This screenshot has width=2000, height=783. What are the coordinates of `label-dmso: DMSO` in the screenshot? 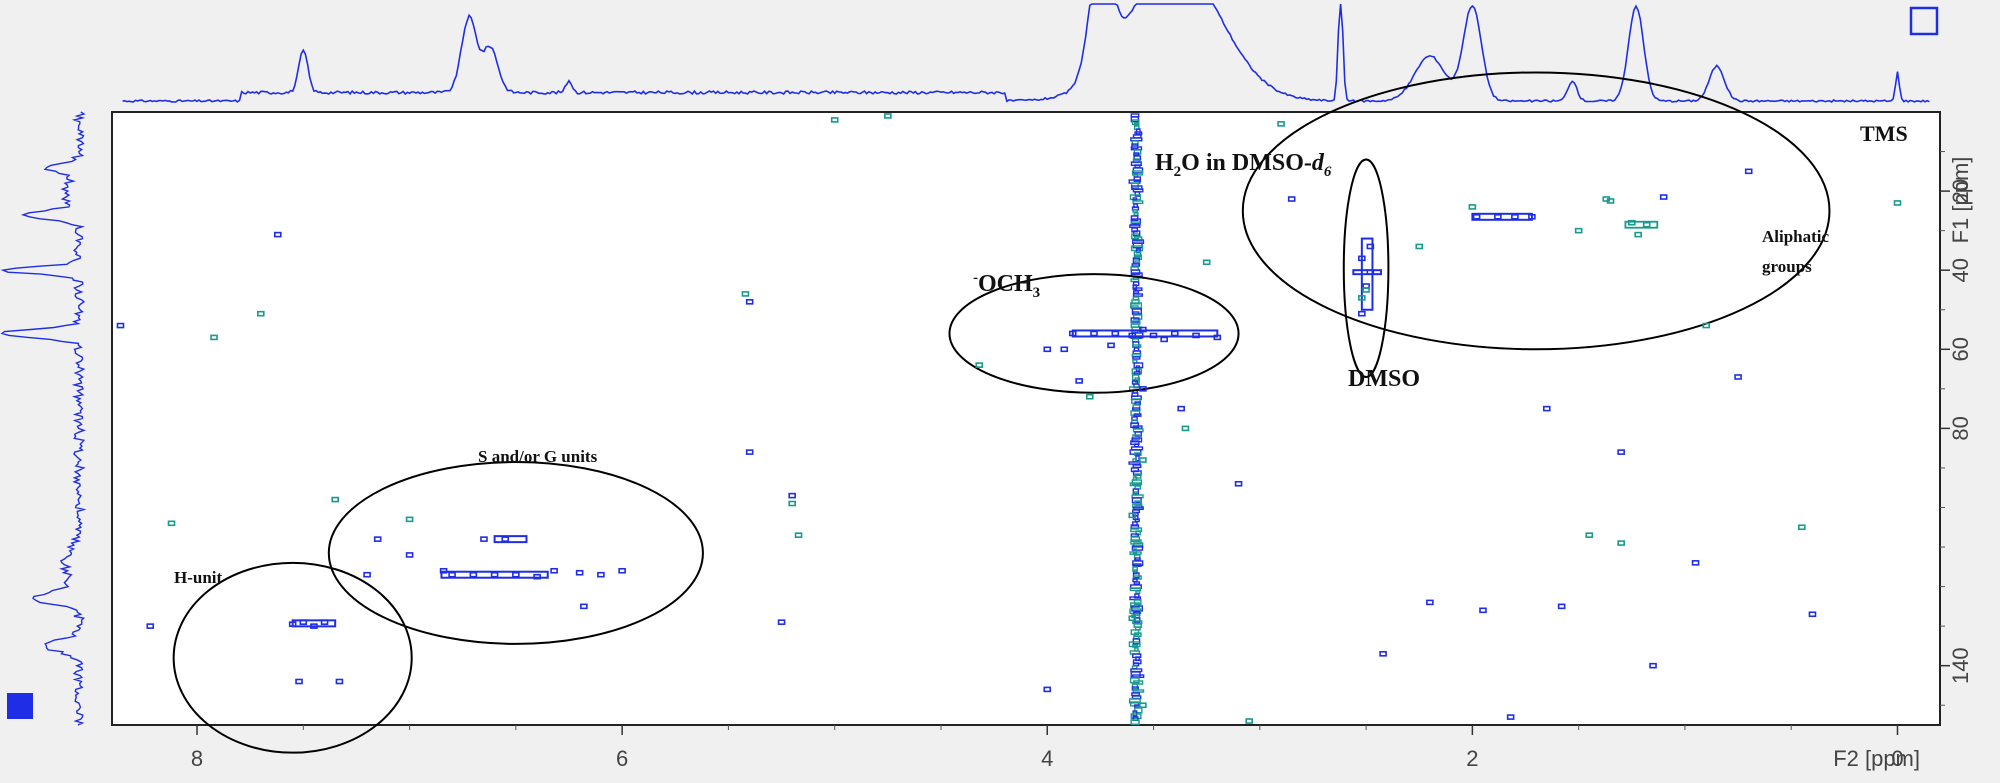 It's located at (1384, 379).